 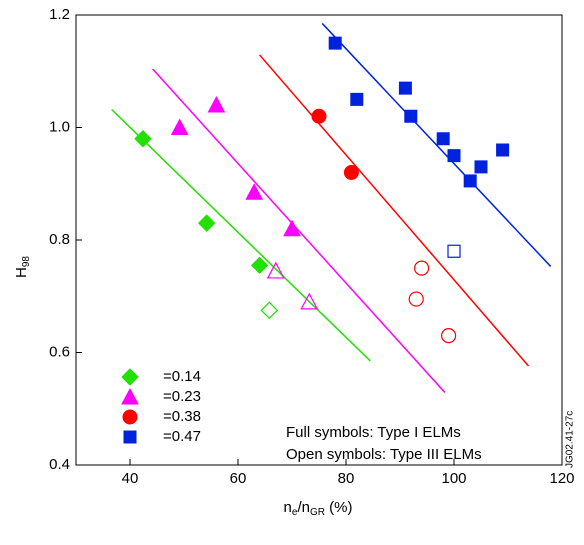 What do you see at coordinates (59, 351) in the screenshot?
I see `y-tick-label: 0.6` at bounding box center [59, 351].